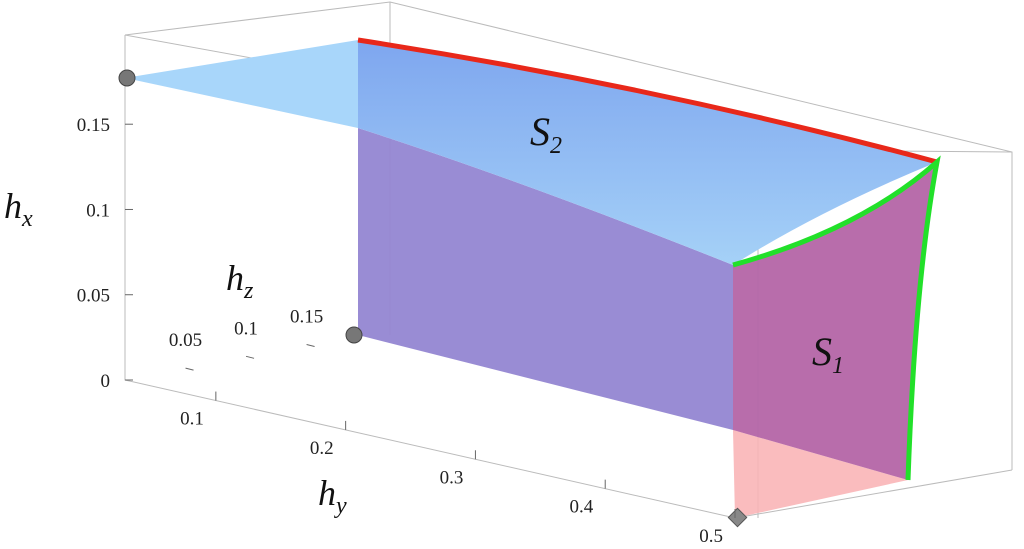  I want to click on y-axis-label: hy, so click(332, 496).